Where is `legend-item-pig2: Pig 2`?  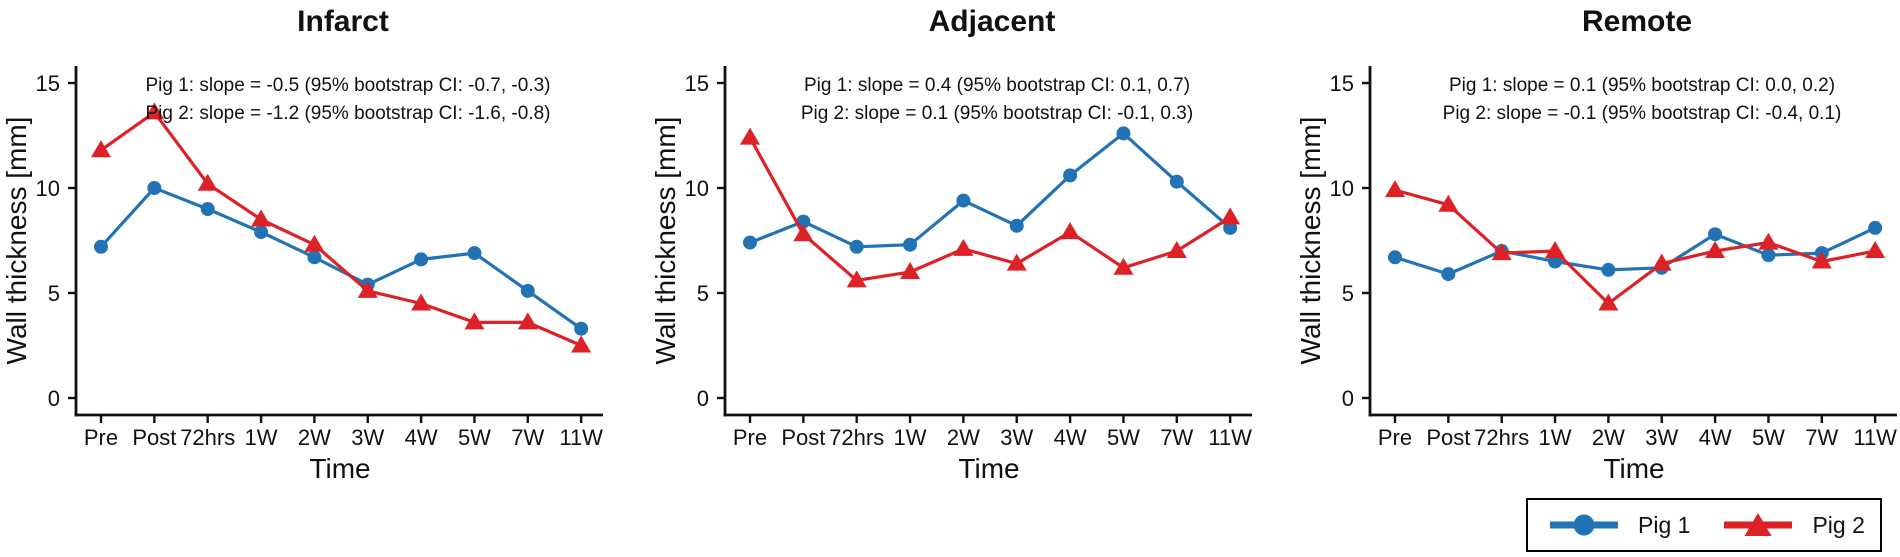
legend-item-pig2: Pig 2 is located at coordinates (1794, 525).